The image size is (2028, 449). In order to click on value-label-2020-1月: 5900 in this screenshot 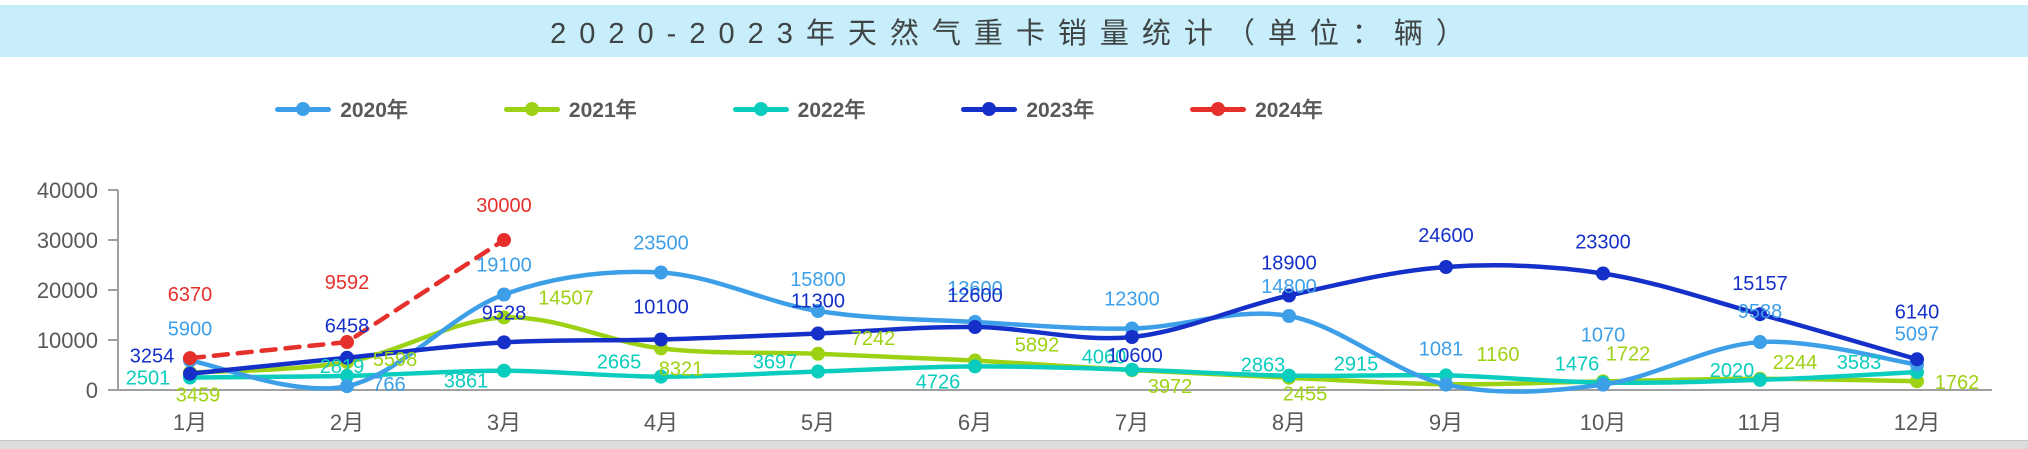, I will do `click(190, 330)`.